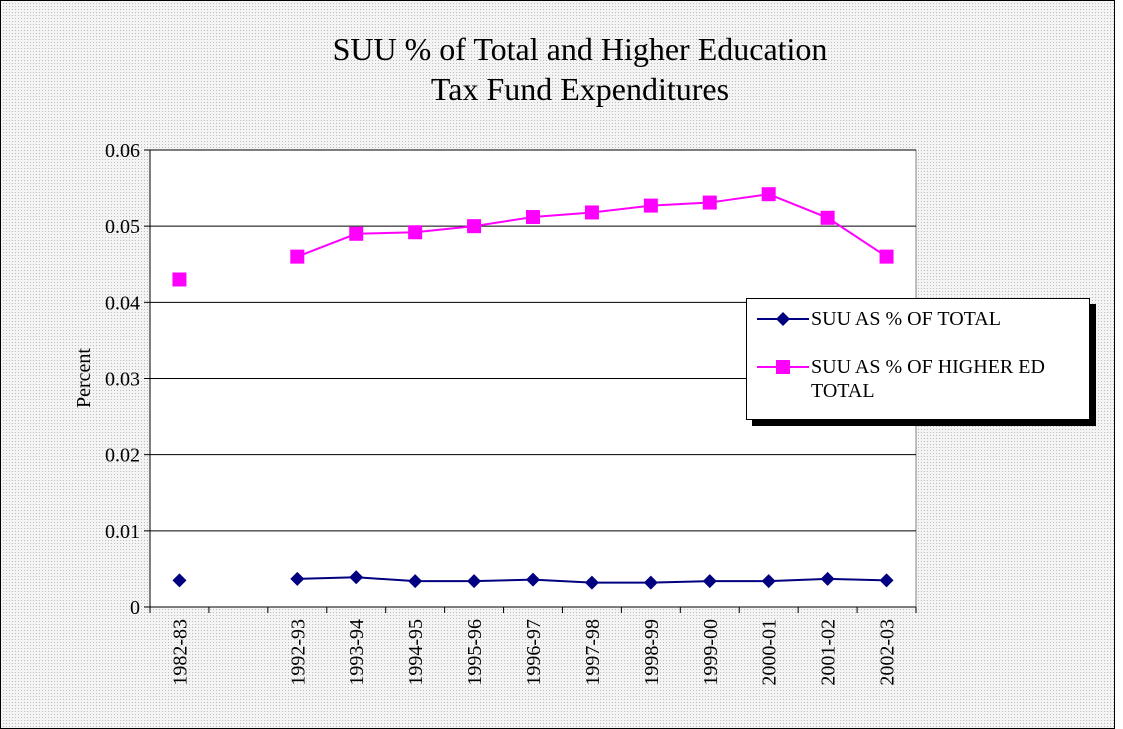  I want to click on x-tick-label: 1999-00, so click(711, 652).